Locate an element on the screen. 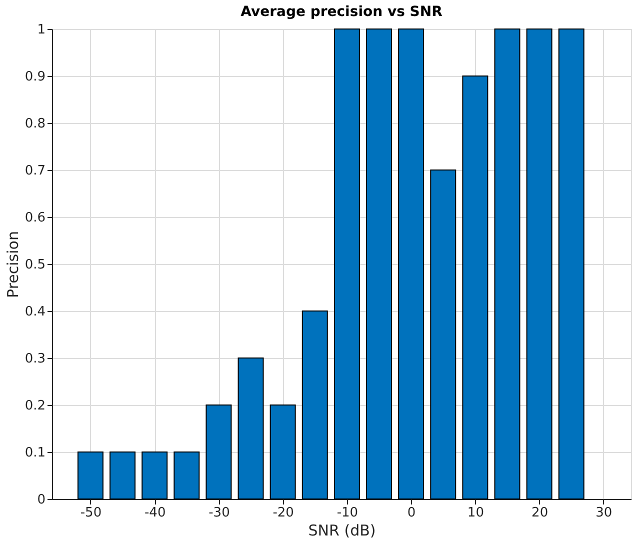 The width and height of the screenshot is (636, 543). y-tick-label: 0.6 is located at coordinates (35, 218).